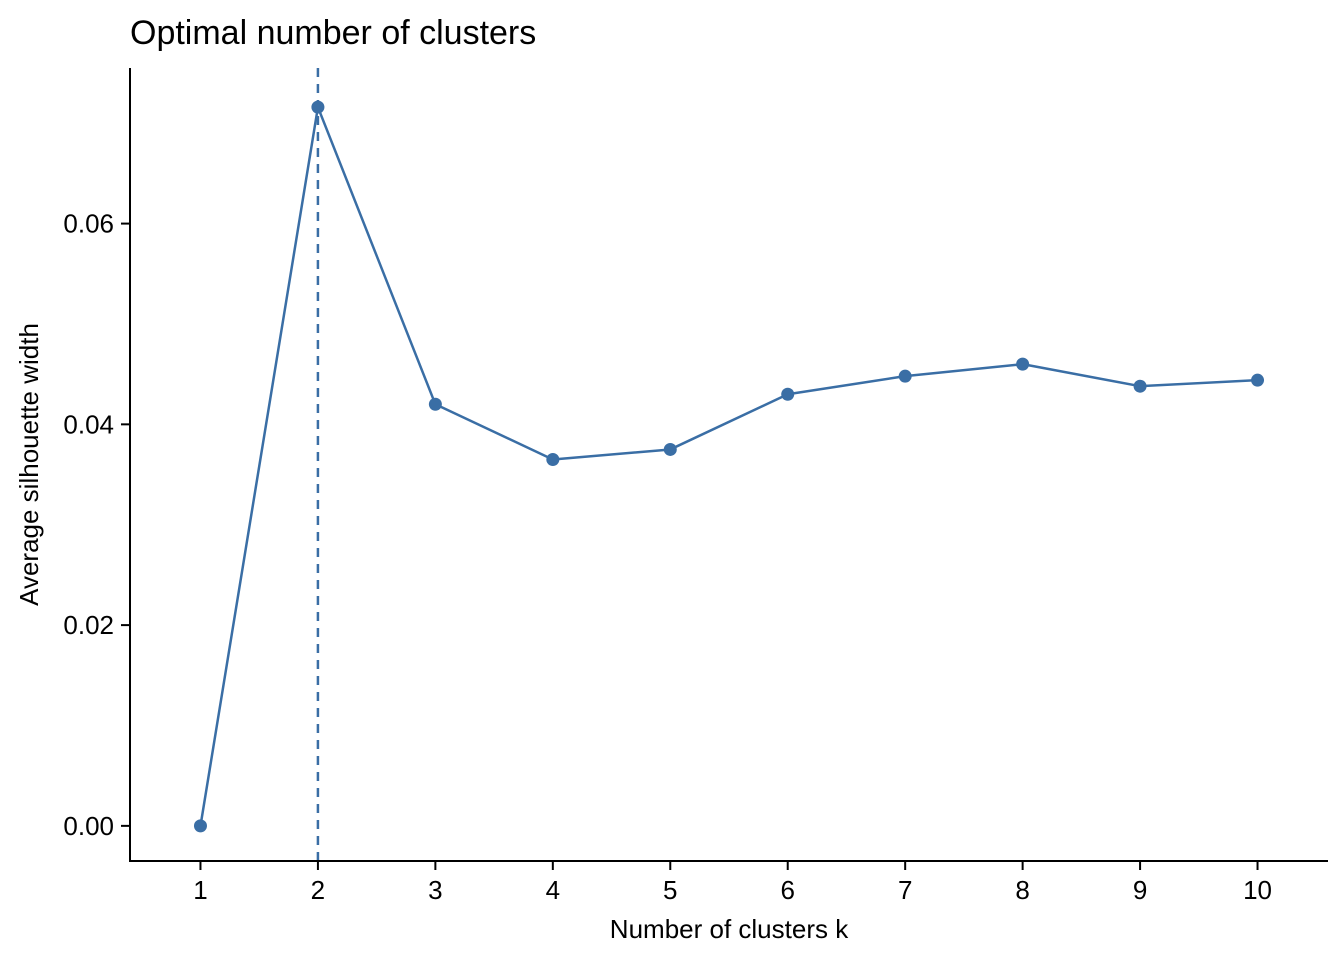 Image resolution: width=1344 pixels, height=960 pixels. I want to click on y-tick-label: 0.02, so click(88, 625).